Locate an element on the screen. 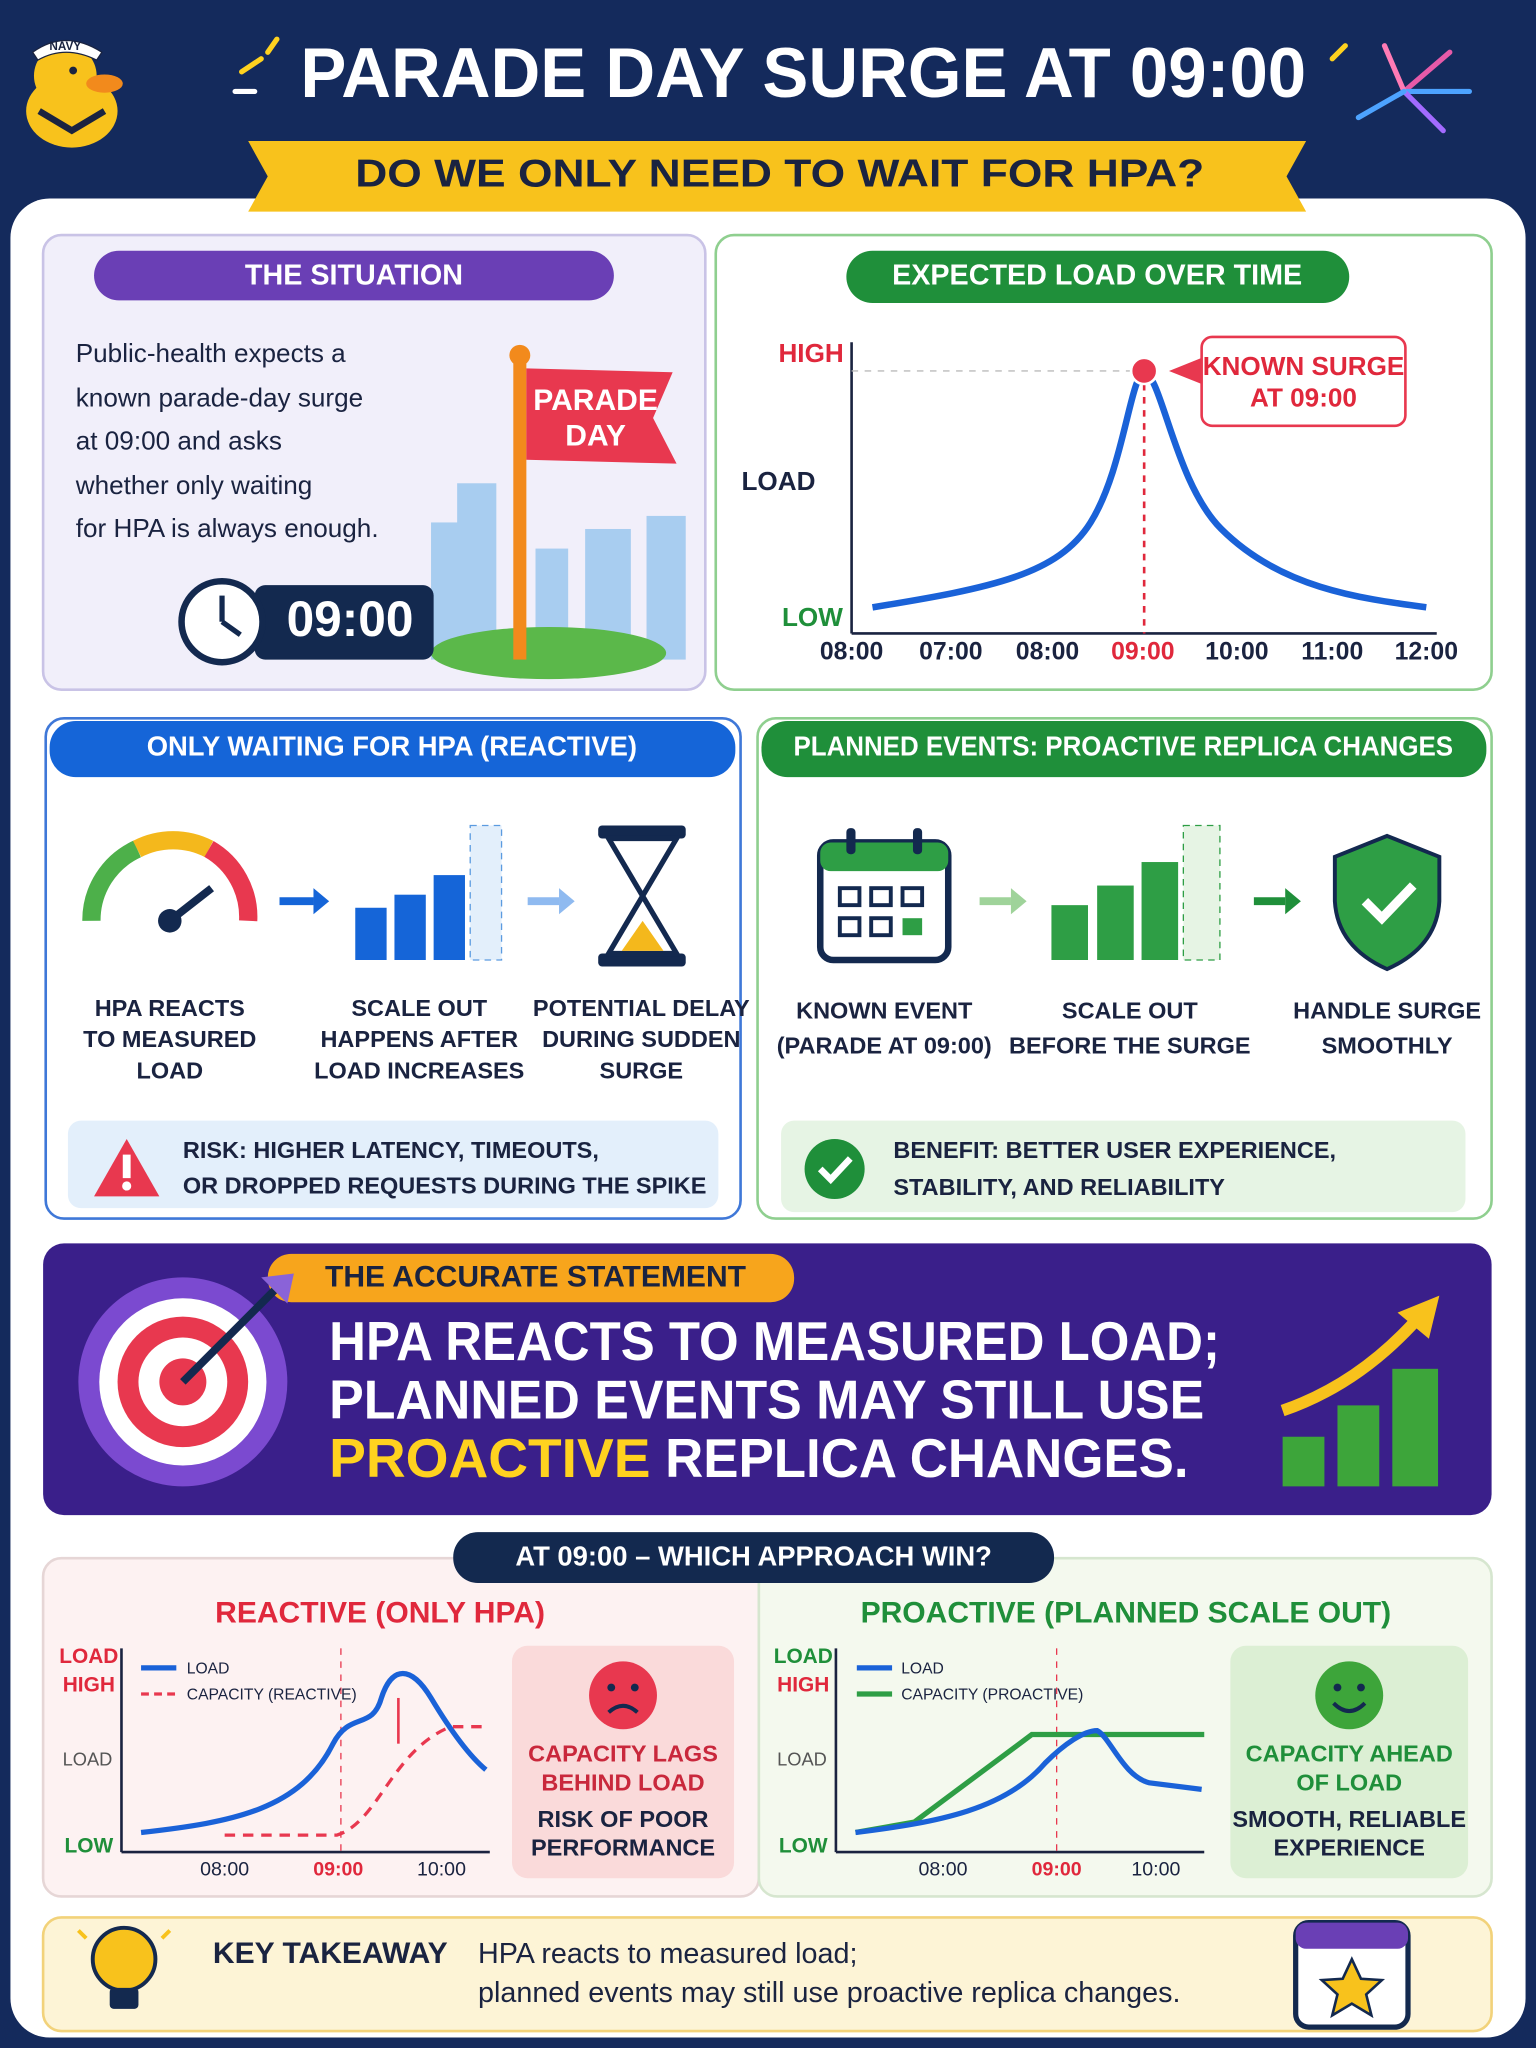 This screenshot has width=1536, height=2048. y-label: LOW is located at coordinates (812, 617).